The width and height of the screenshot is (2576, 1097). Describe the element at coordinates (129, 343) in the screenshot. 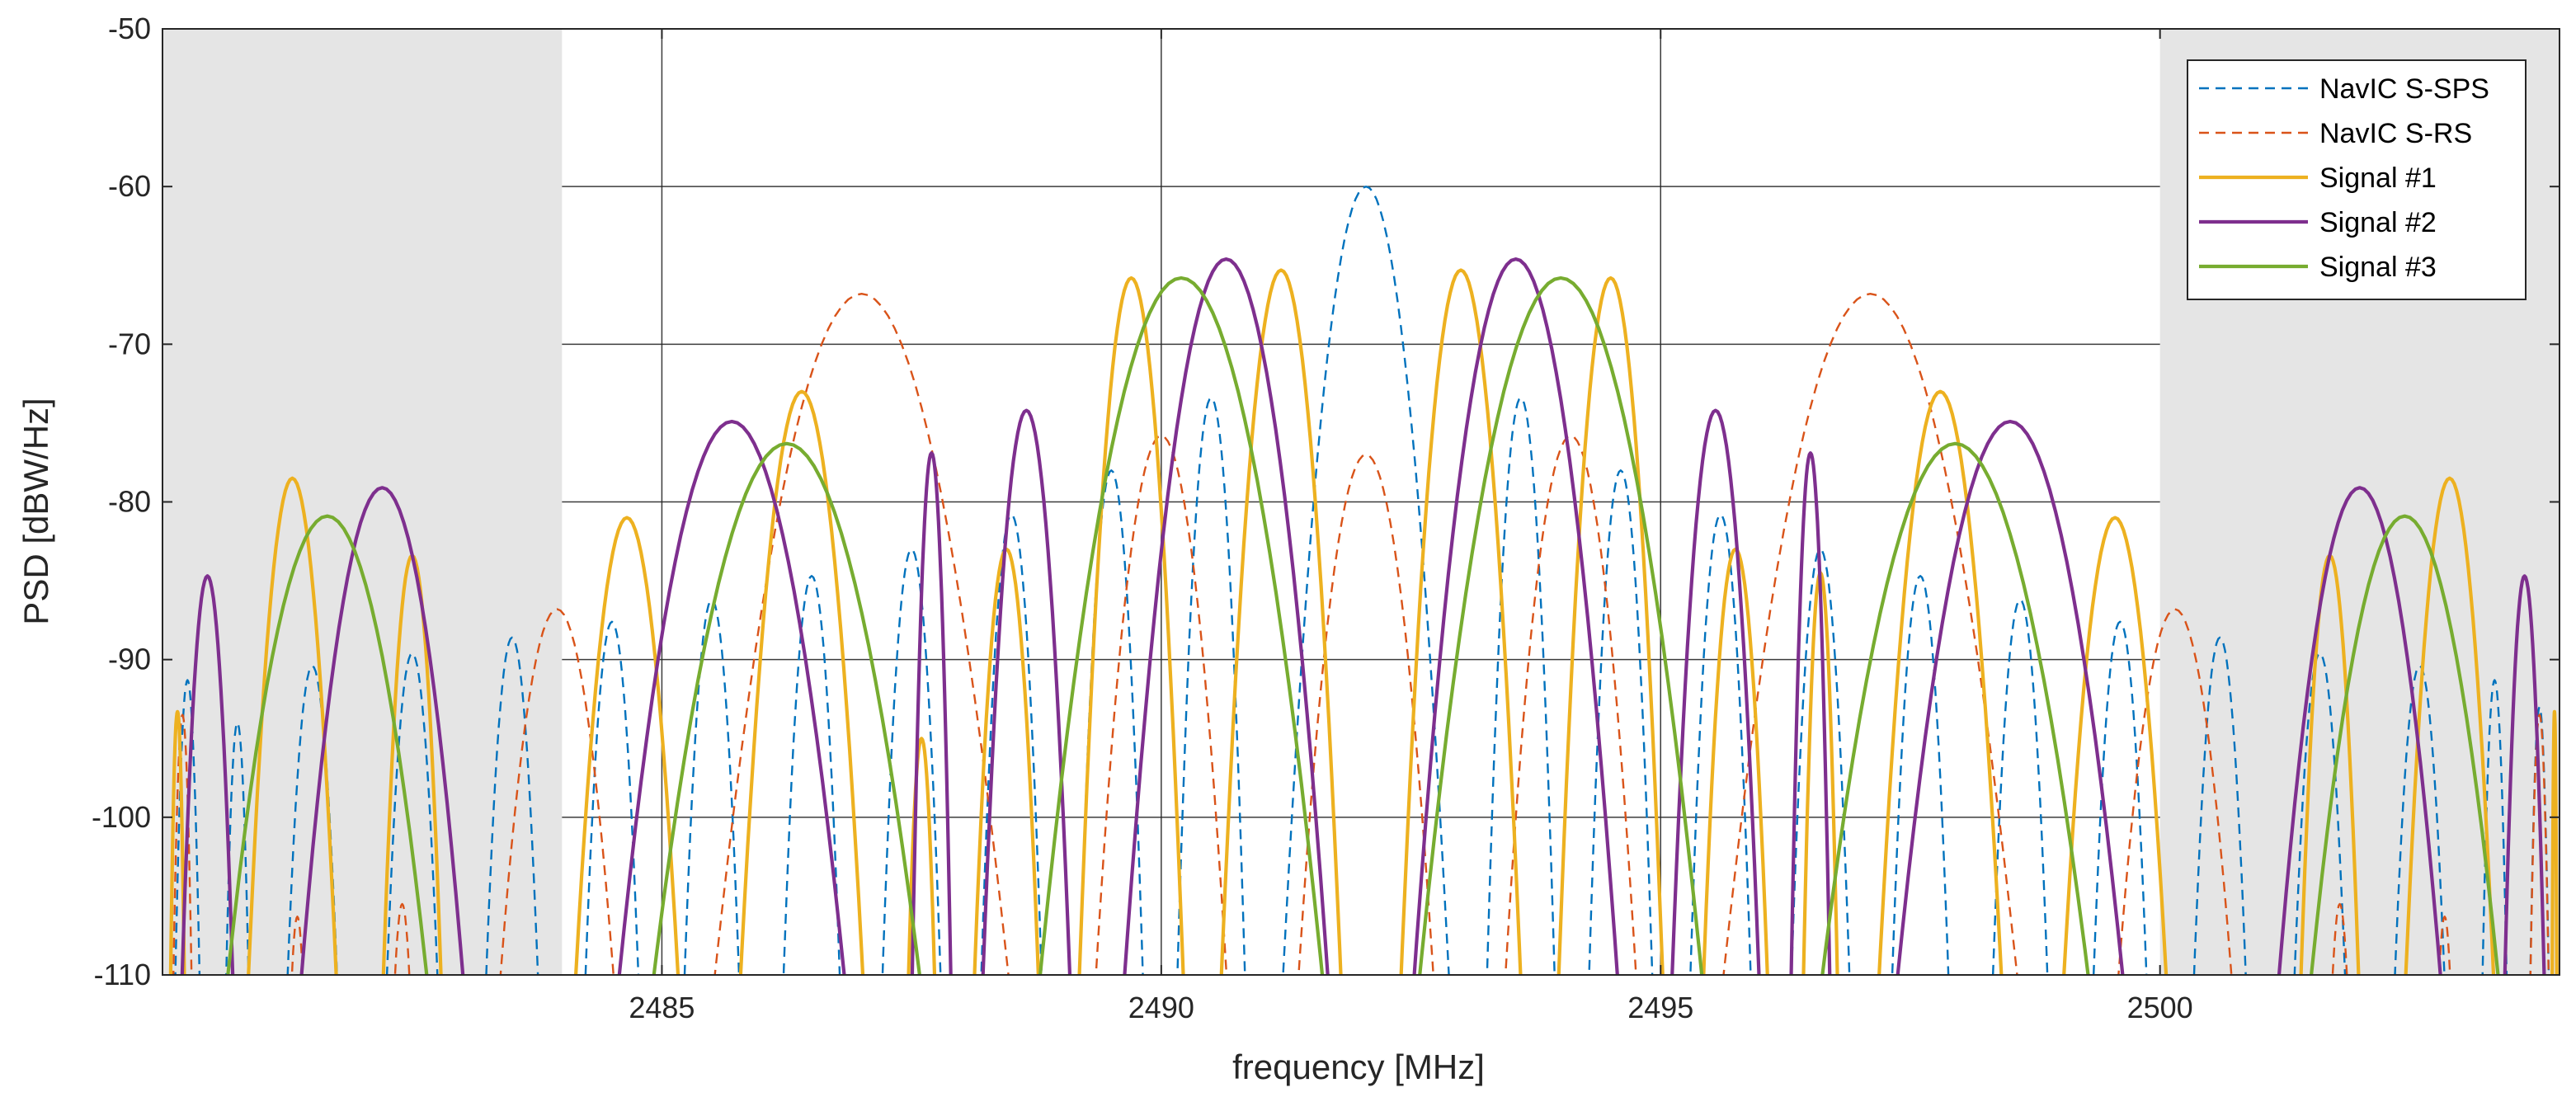

I see `y-tick-label: -70` at that location.